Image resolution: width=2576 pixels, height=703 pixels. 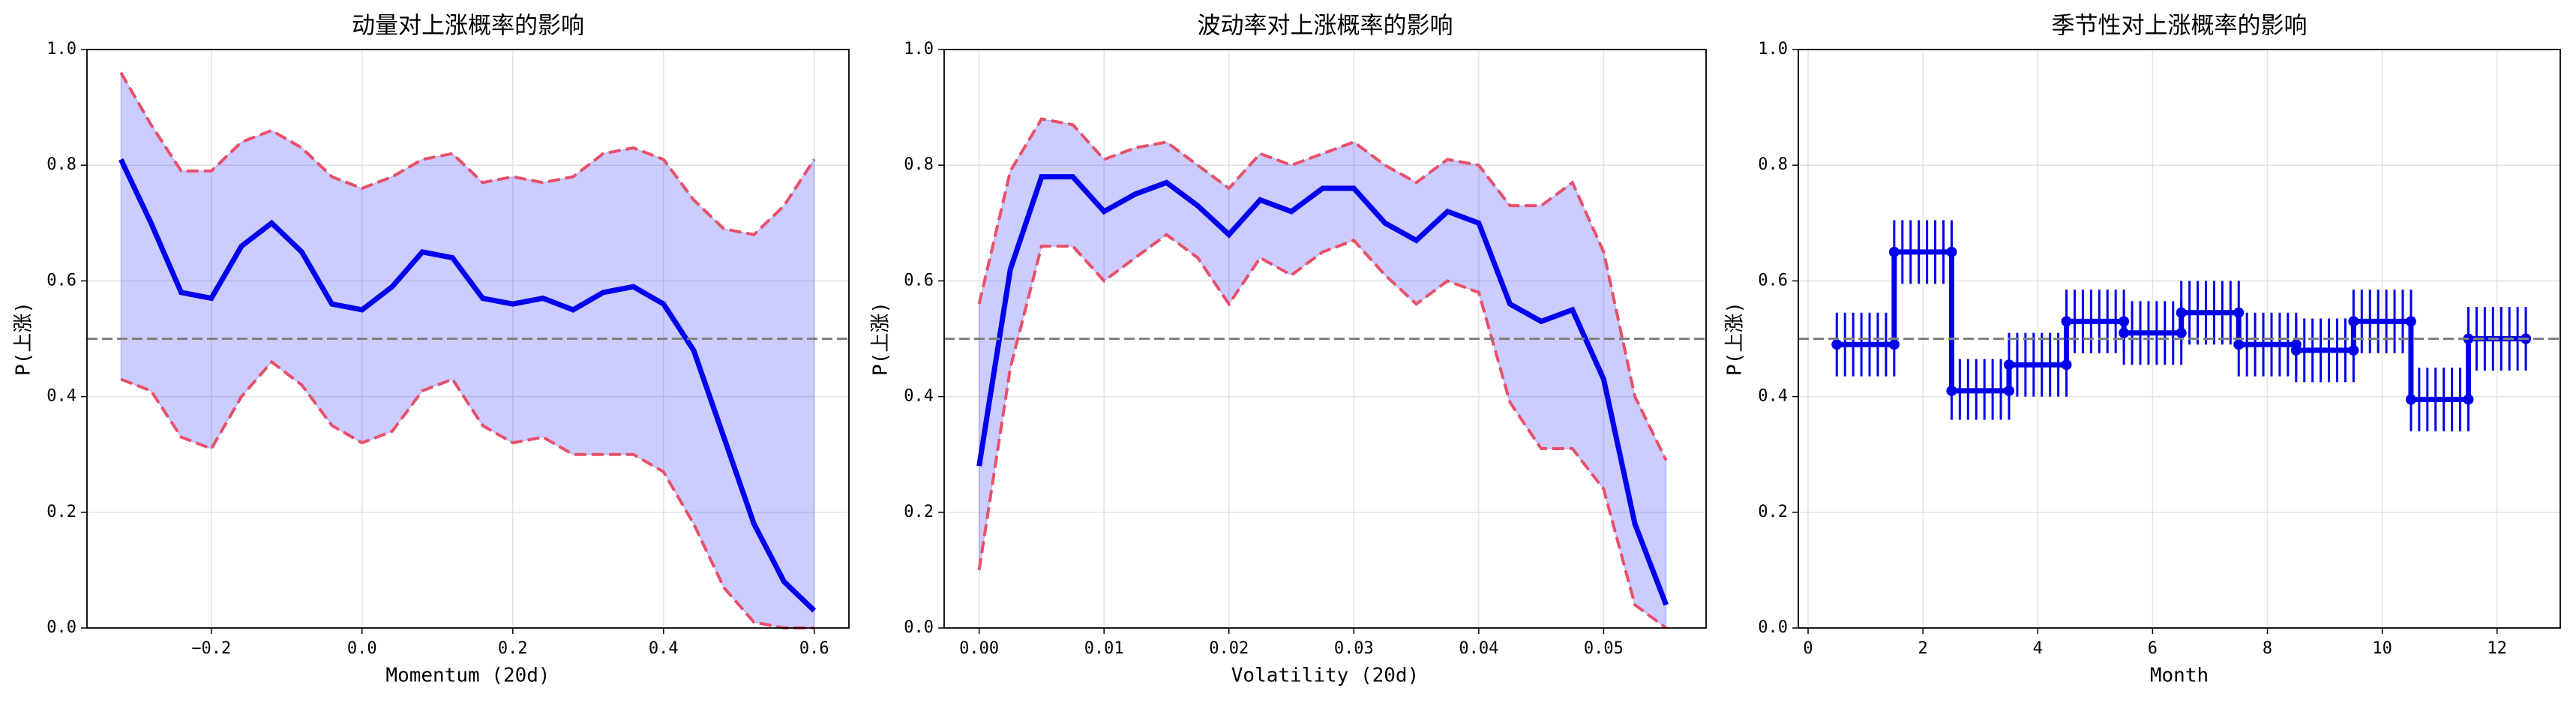 What do you see at coordinates (2180, 27) in the screenshot?
I see `chart-title: 季节性对上涨概率的影响` at bounding box center [2180, 27].